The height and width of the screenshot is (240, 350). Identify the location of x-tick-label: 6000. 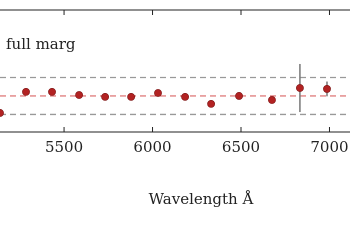
(152, 147).